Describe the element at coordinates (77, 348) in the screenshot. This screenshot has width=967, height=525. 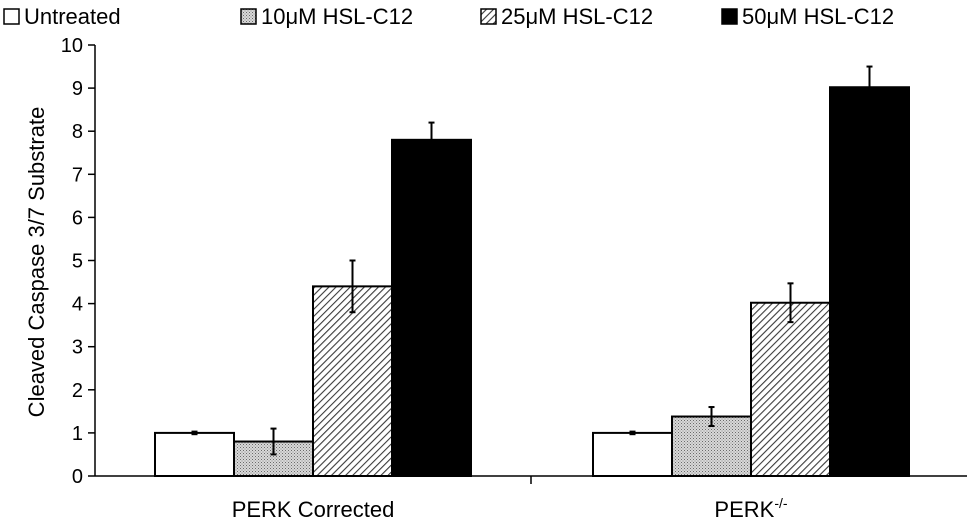
I see `y-tick-label: 3` at that location.